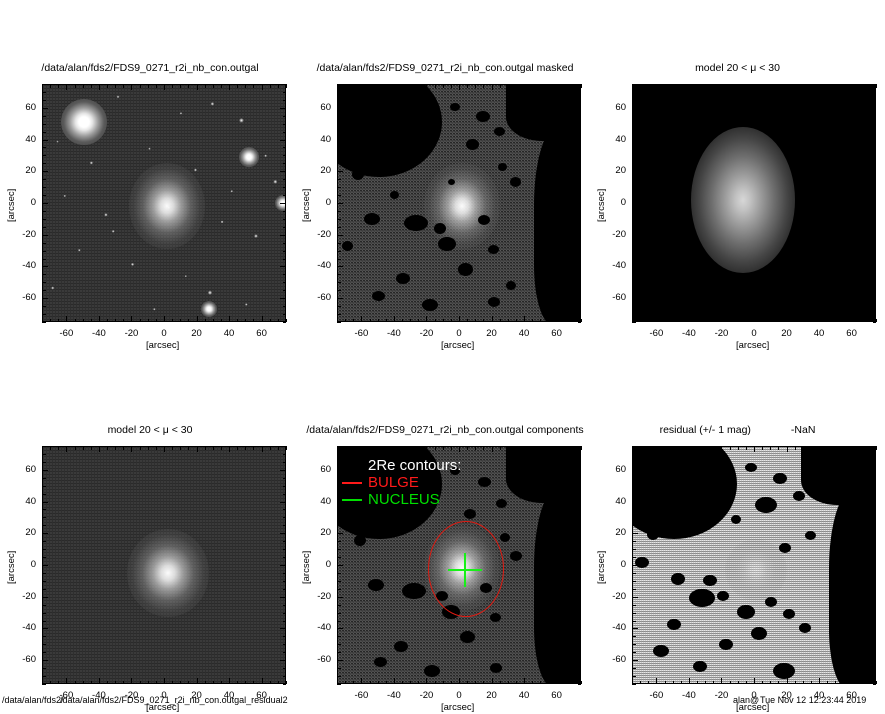 This screenshot has width=885, height=714. Describe the element at coordinates (150, 430) in the screenshot. I see `panel-title-model-noise: model 20 < μ < 30` at that location.